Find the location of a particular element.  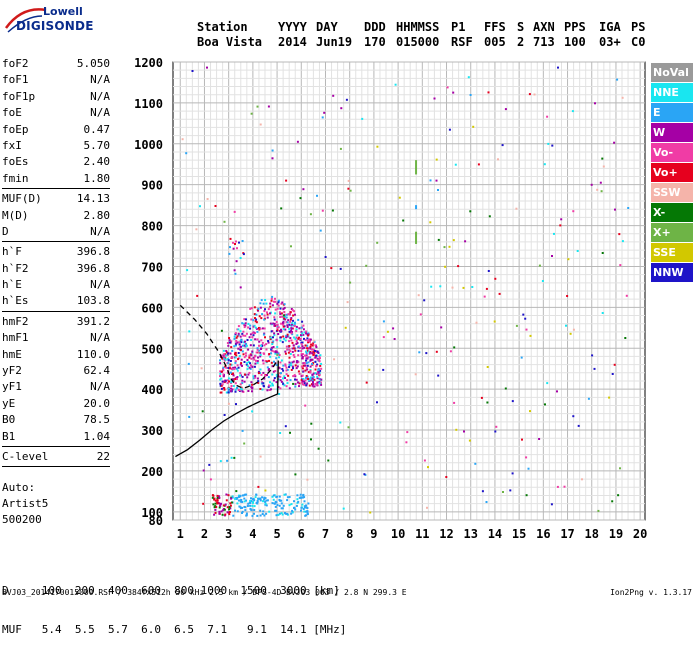

header-label: Station is located at coordinates (222, 27).